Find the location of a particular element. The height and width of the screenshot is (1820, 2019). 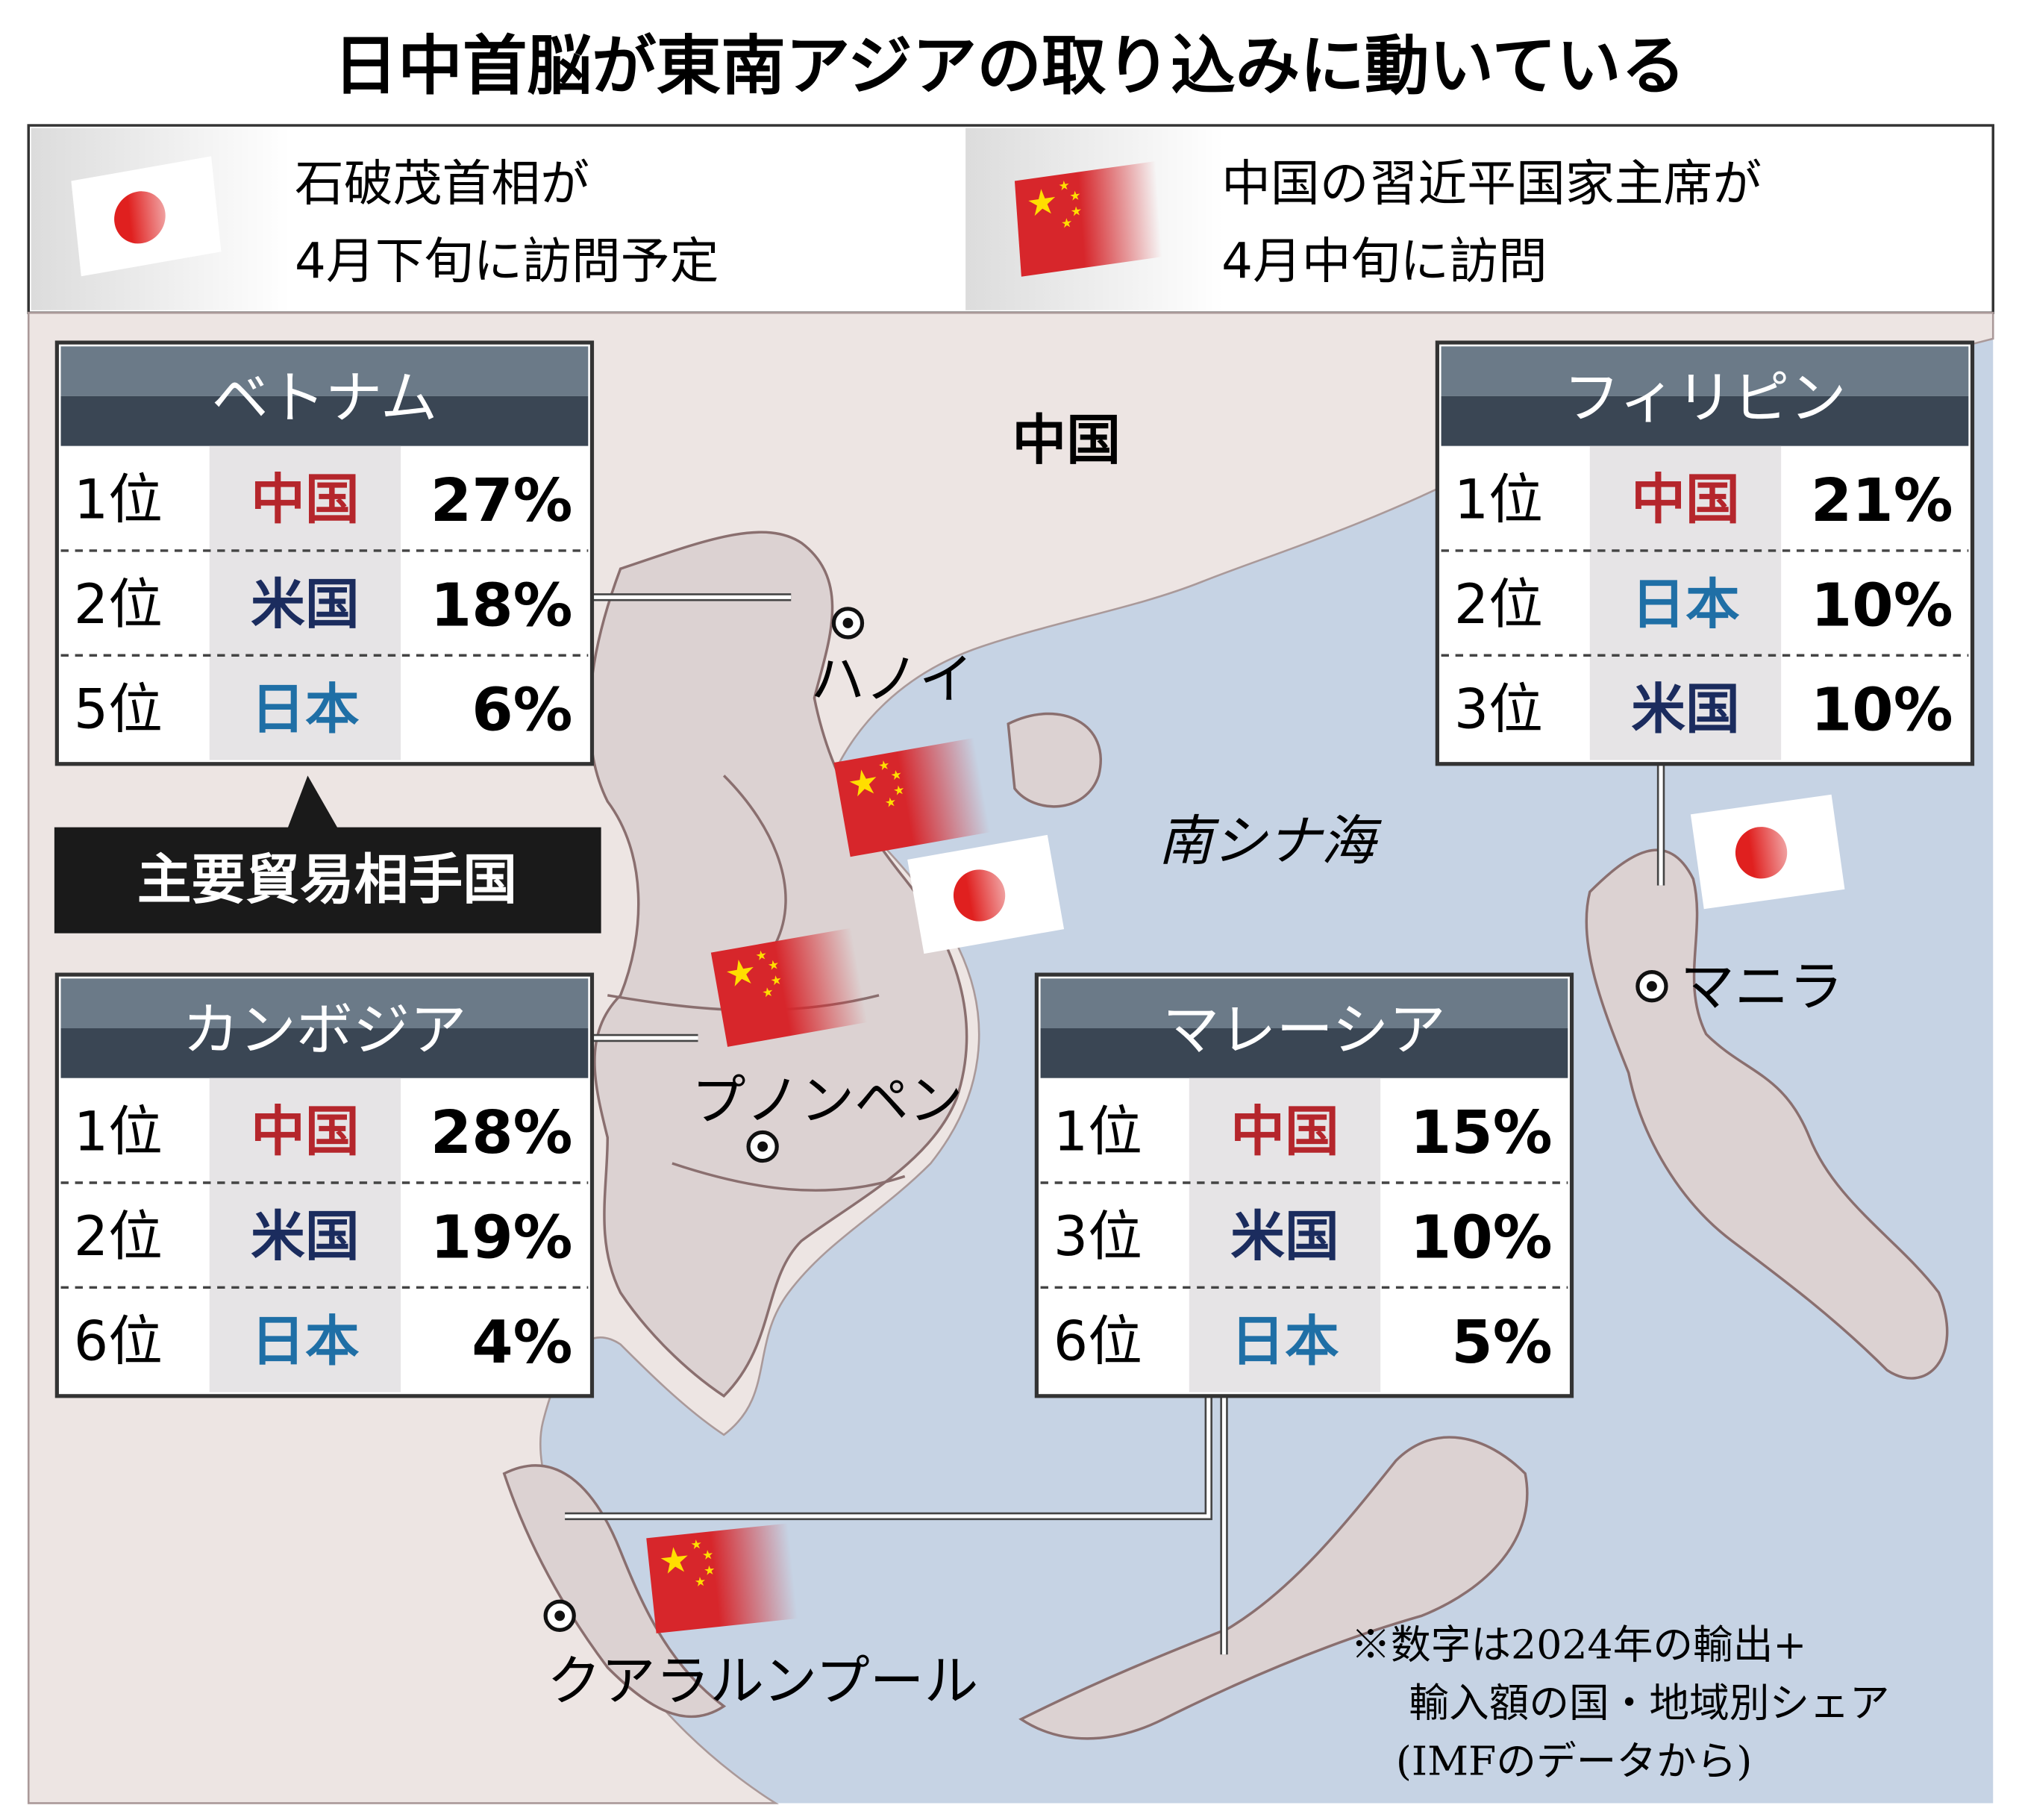

share: 5% is located at coordinates (1501, 1342).